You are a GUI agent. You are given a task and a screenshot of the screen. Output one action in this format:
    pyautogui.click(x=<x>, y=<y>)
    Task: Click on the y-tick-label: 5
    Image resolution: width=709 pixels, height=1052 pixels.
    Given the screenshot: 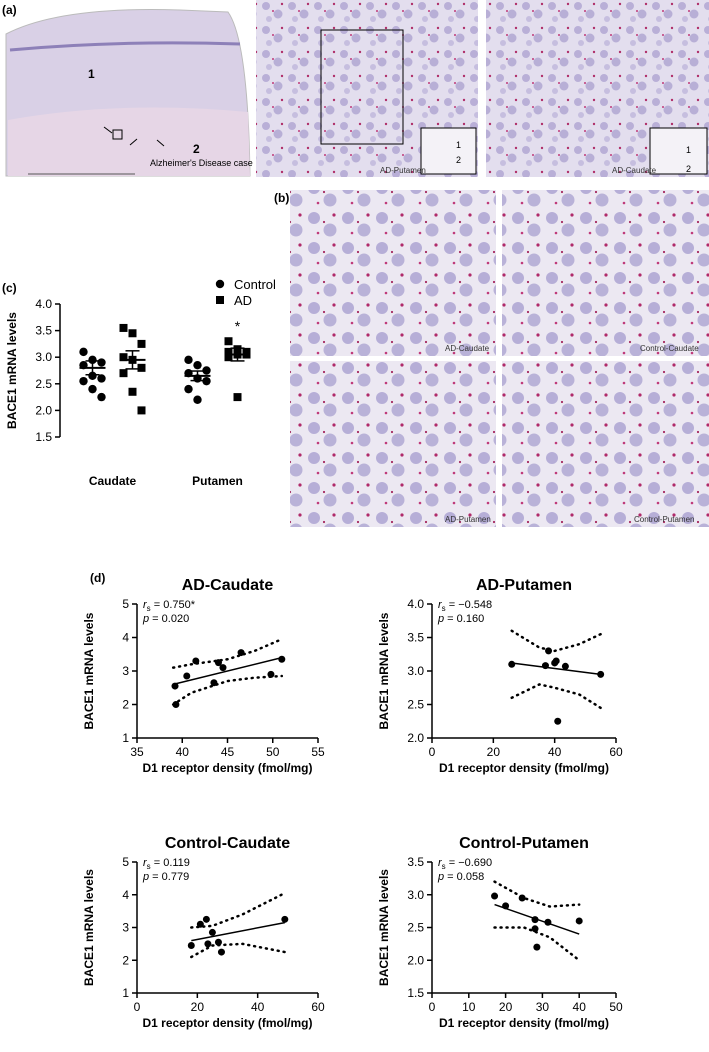 What is the action you would take?
    pyautogui.click(x=125, y=604)
    